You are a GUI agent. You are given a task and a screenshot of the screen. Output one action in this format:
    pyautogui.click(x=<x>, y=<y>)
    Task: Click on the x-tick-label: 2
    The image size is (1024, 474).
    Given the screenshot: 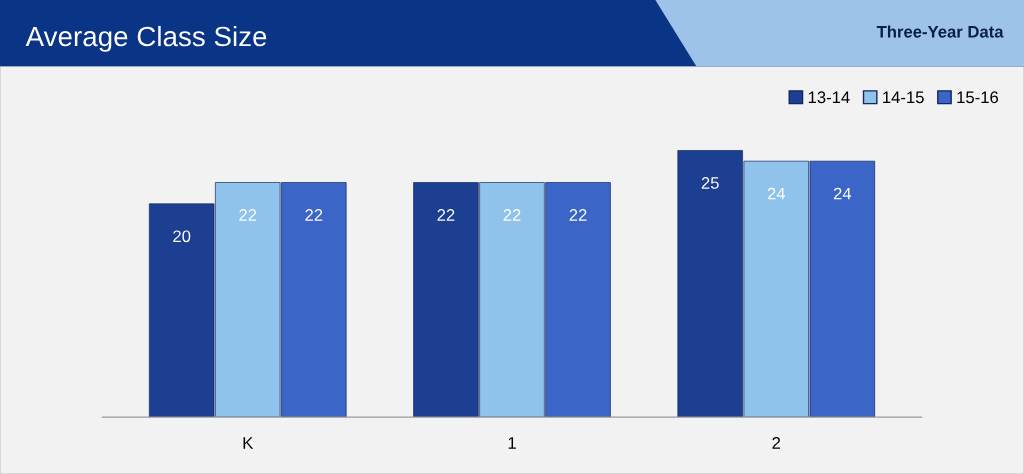 What is the action you would take?
    pyautogui.click(x=776, y=443)
    